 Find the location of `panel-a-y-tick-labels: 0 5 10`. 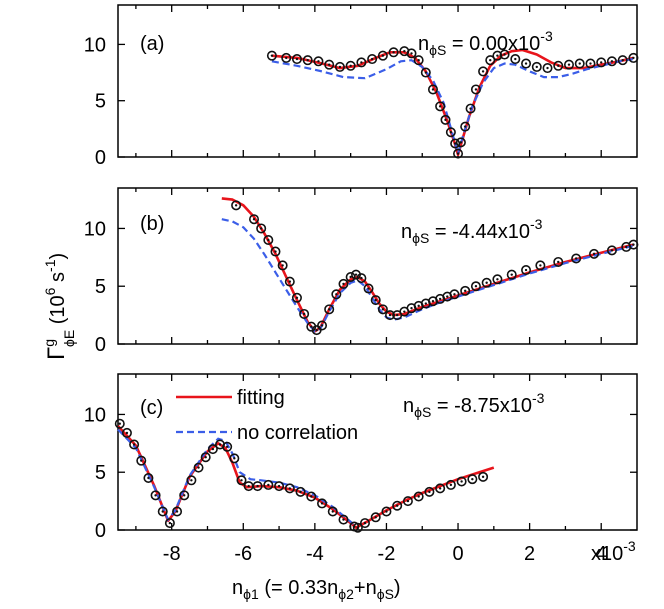

panel-a-y-tick-labels: 0 5 10 is located at coordinates (95, 101).